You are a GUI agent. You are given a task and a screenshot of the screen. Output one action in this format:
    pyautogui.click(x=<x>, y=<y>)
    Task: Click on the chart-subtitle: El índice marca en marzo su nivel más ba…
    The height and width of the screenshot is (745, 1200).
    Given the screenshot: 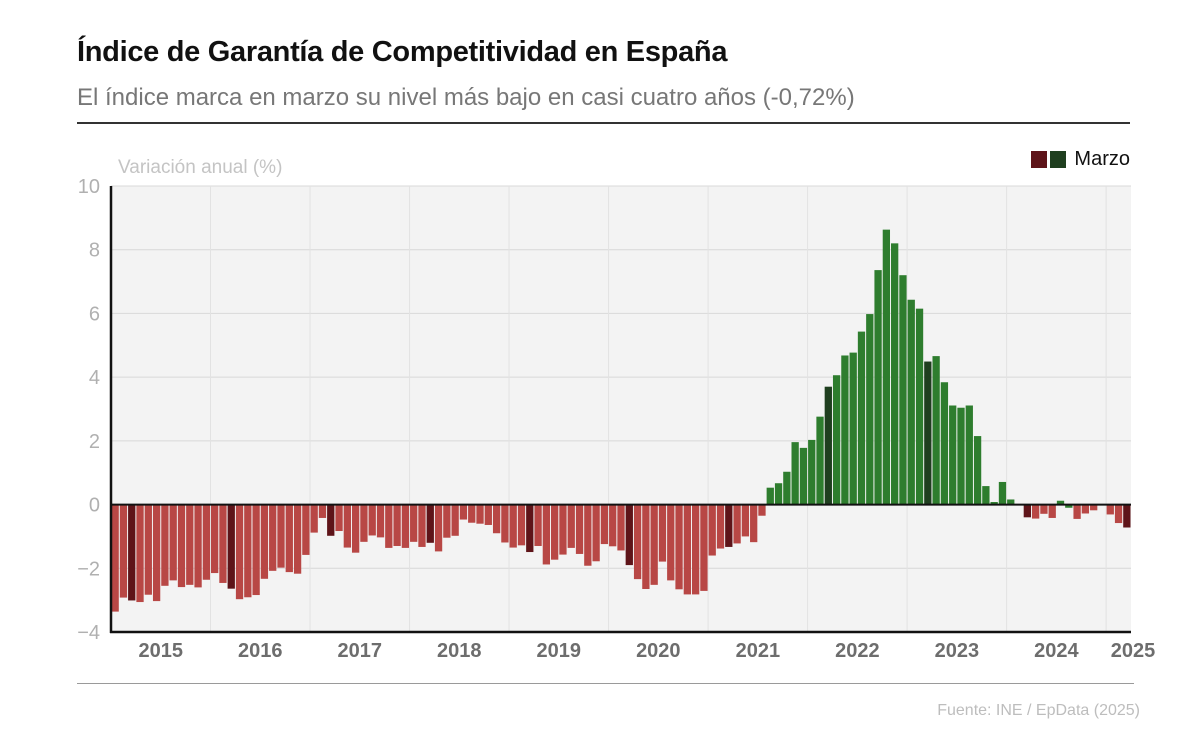 What is the action you would take?
    pyautogui.click(x=466, y=97)
    